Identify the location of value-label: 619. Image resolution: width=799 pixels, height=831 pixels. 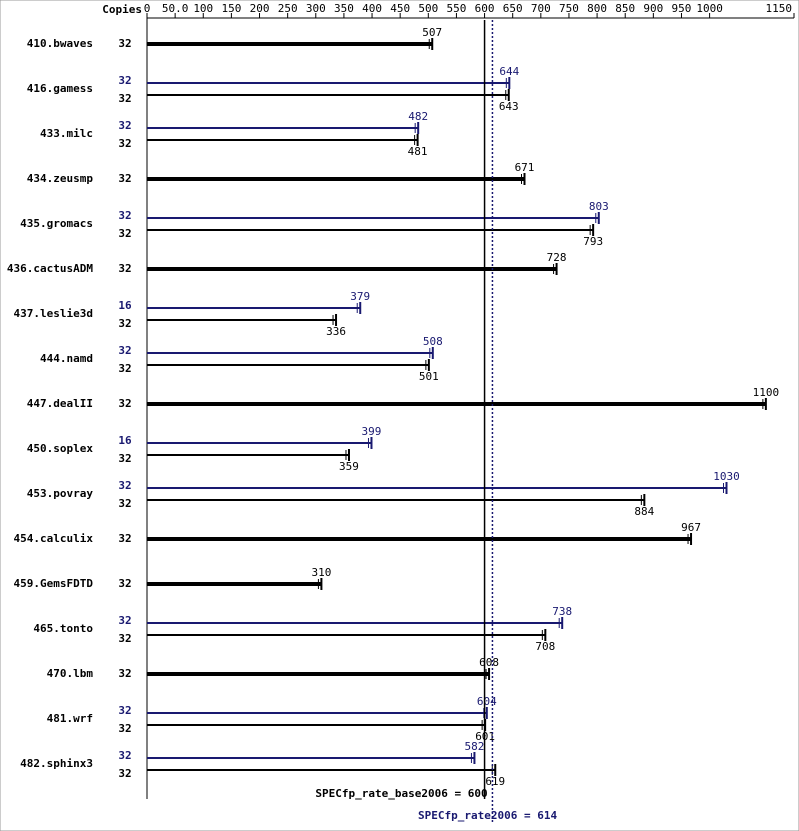
(495, 781).